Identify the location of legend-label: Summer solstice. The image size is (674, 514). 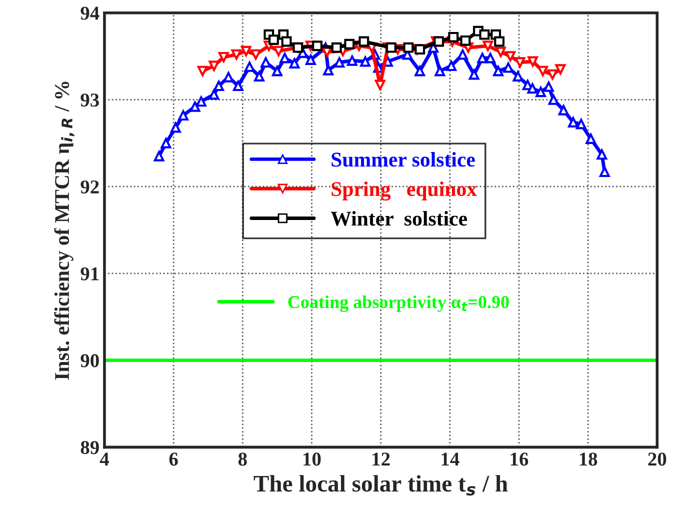
(403, 159).